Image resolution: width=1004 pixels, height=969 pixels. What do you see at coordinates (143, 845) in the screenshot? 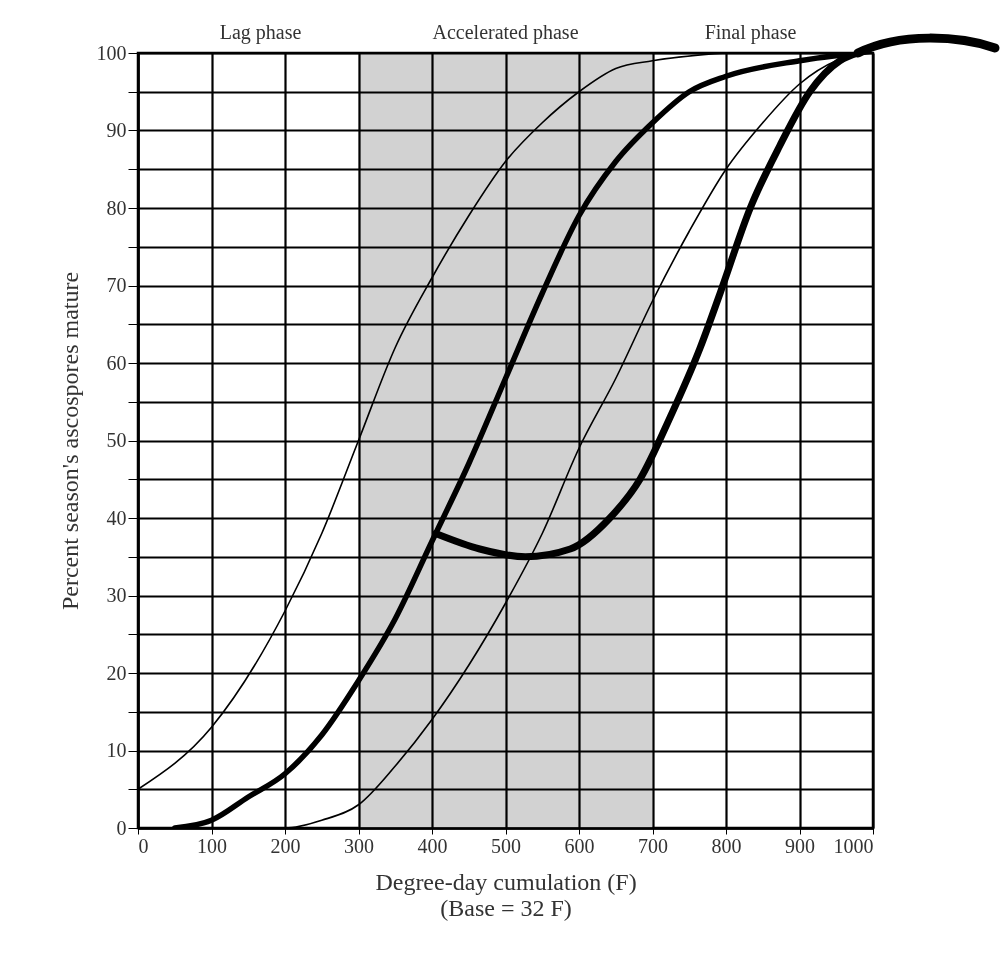
I see `x-tick-label: 0` at bounding box center [143, 845].